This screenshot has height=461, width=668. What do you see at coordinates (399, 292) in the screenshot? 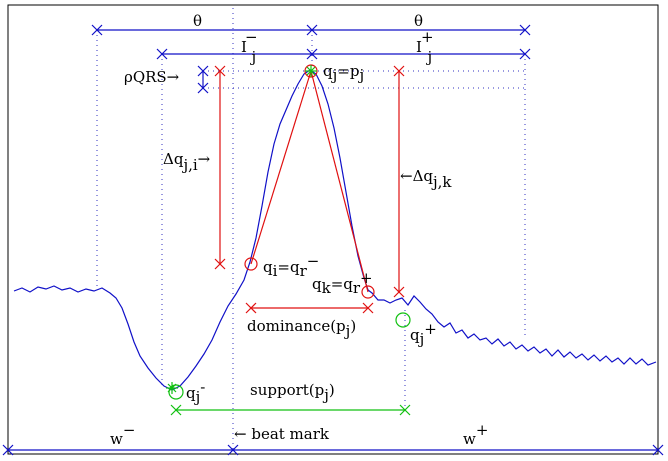
I see `delta-q-jk-bottom-cross-marker` at bounding box center [399, 292].